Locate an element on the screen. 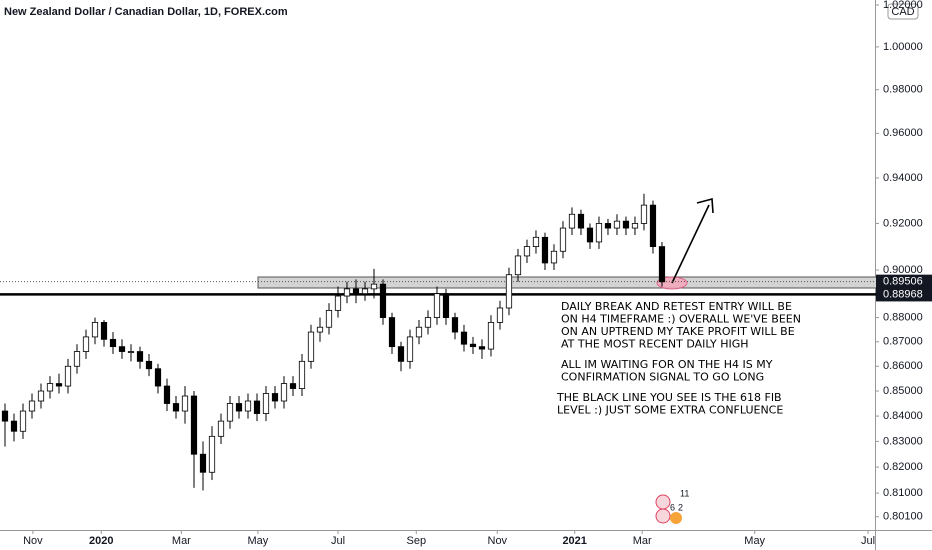 The width and height of the screenshot is (932, 550). annotation: DAILY BREAK AND RETEST ENTRY WILL BE is located at coordinates (676, 306).